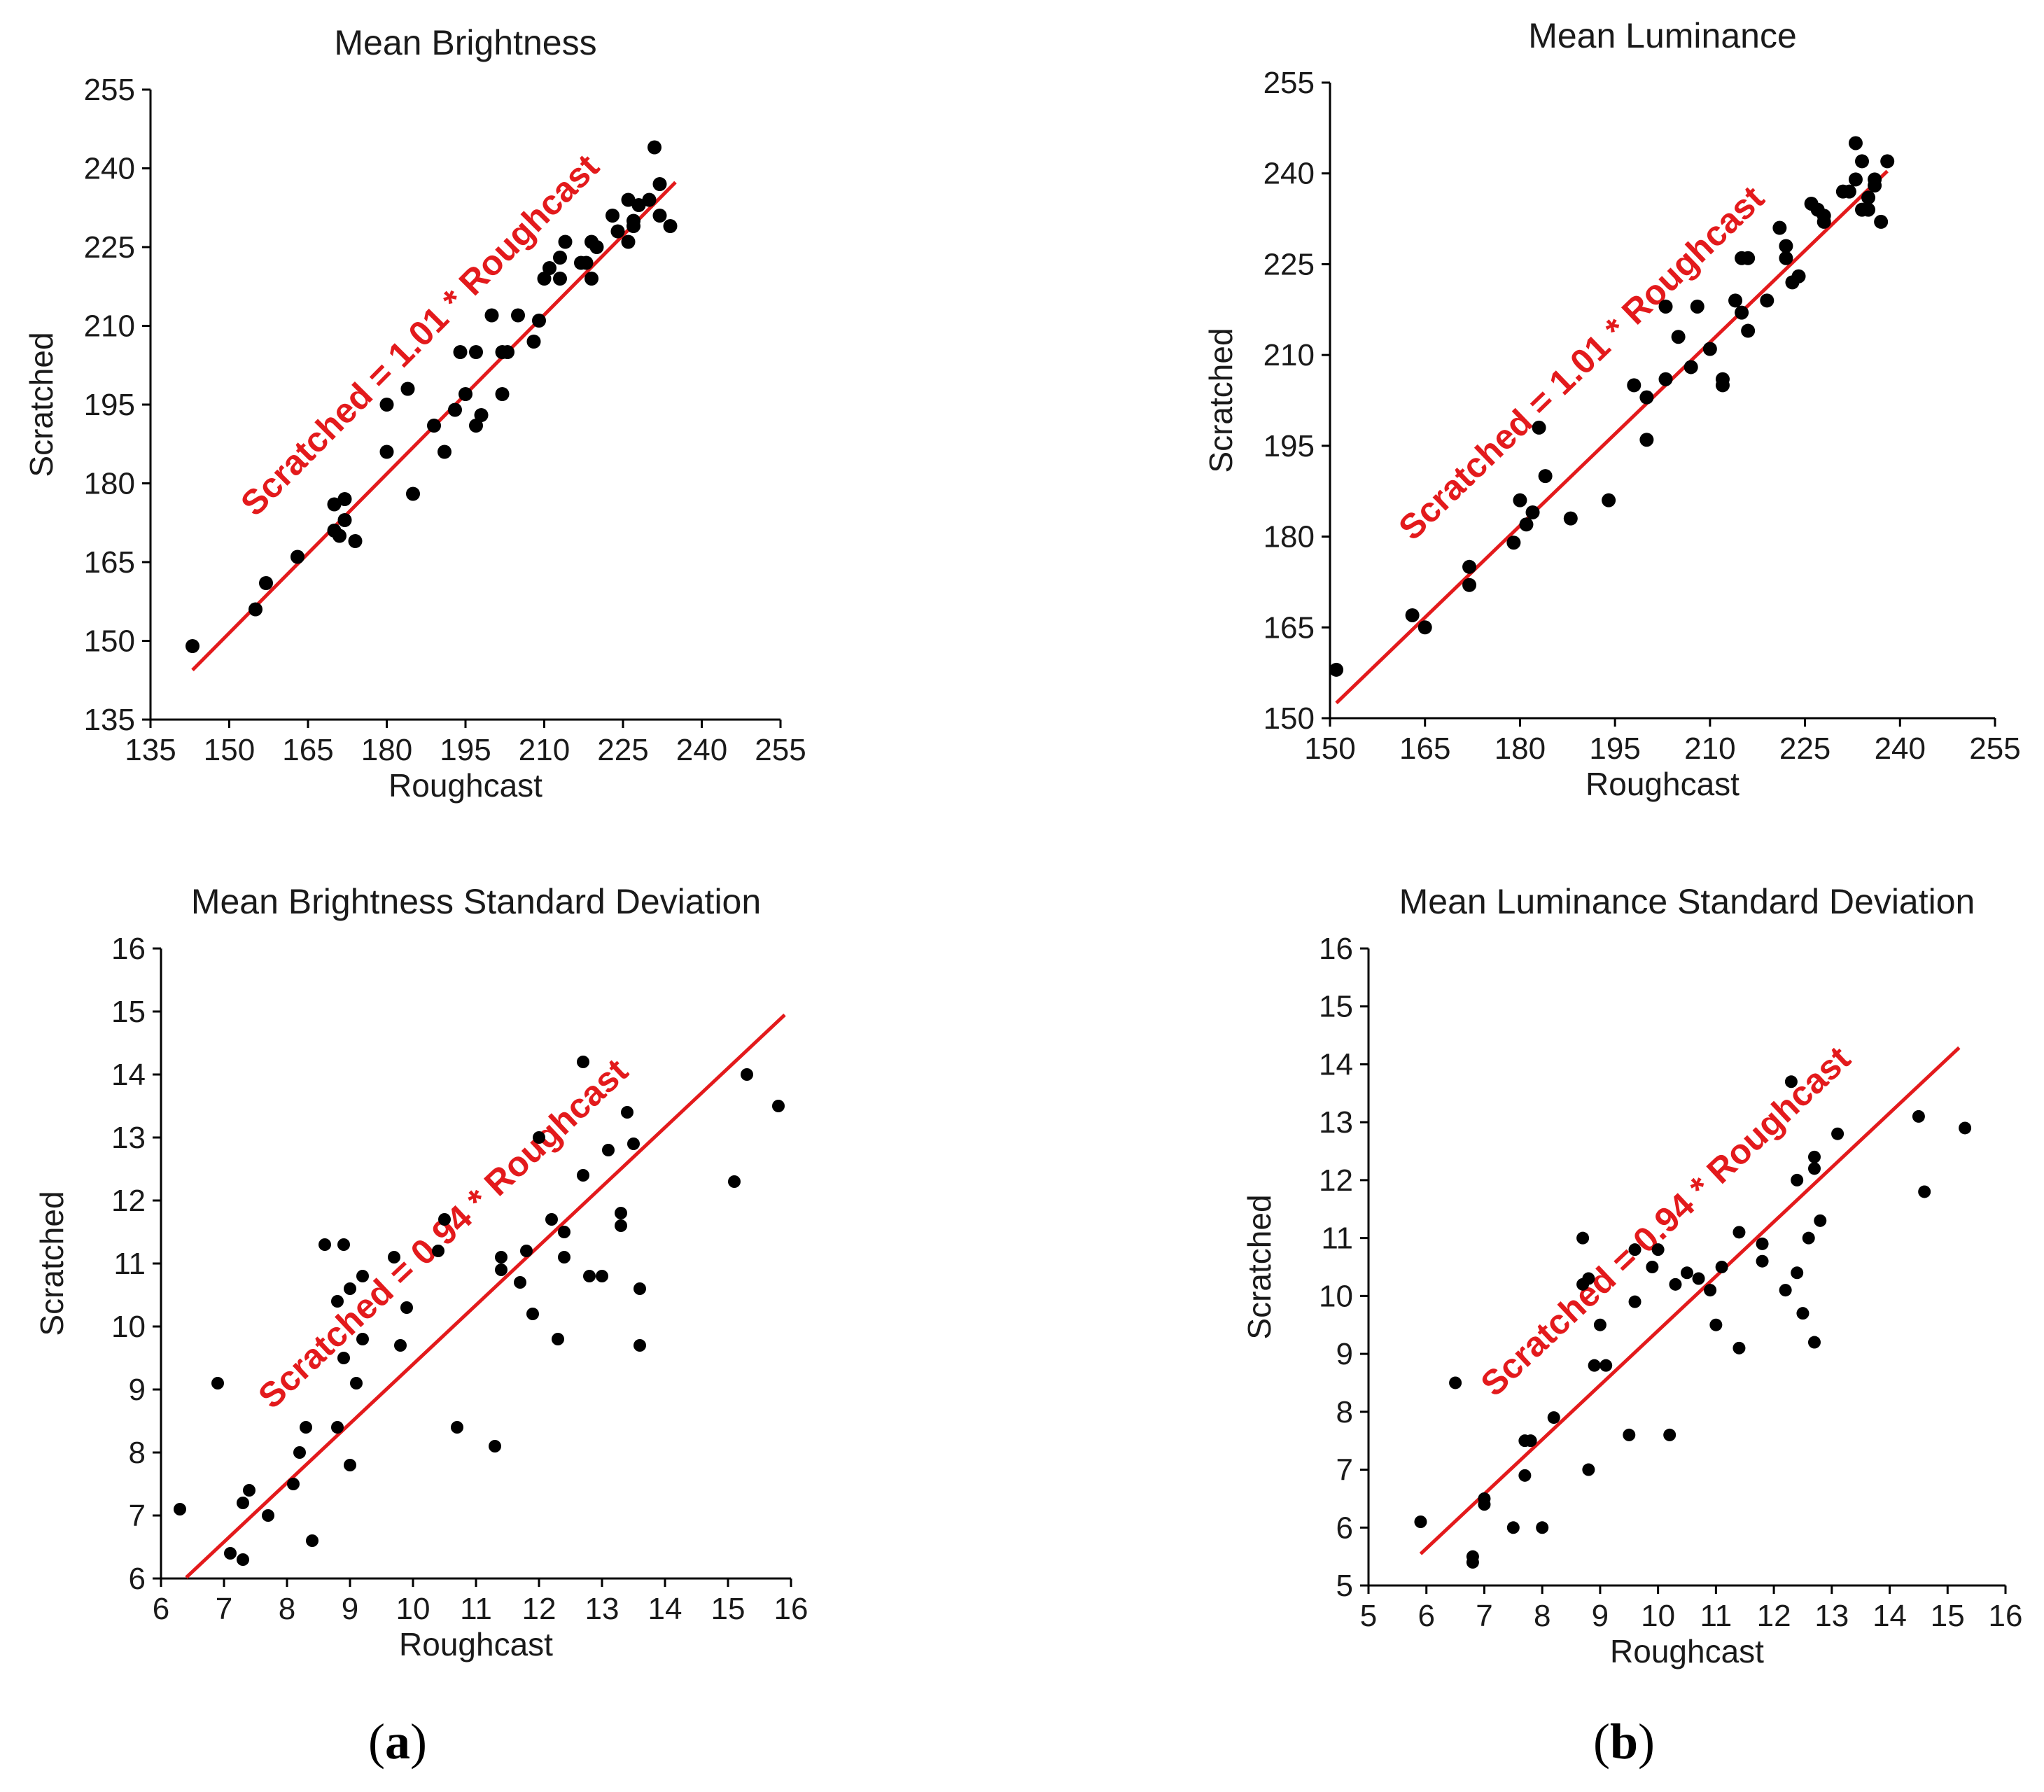 The width and height of the screenshot is (2044, 1792). What do you see at coordinates (1426, 1616) in the screenshot?
I see `x-tick-label: 6` at bounding box center [1426, 1616].